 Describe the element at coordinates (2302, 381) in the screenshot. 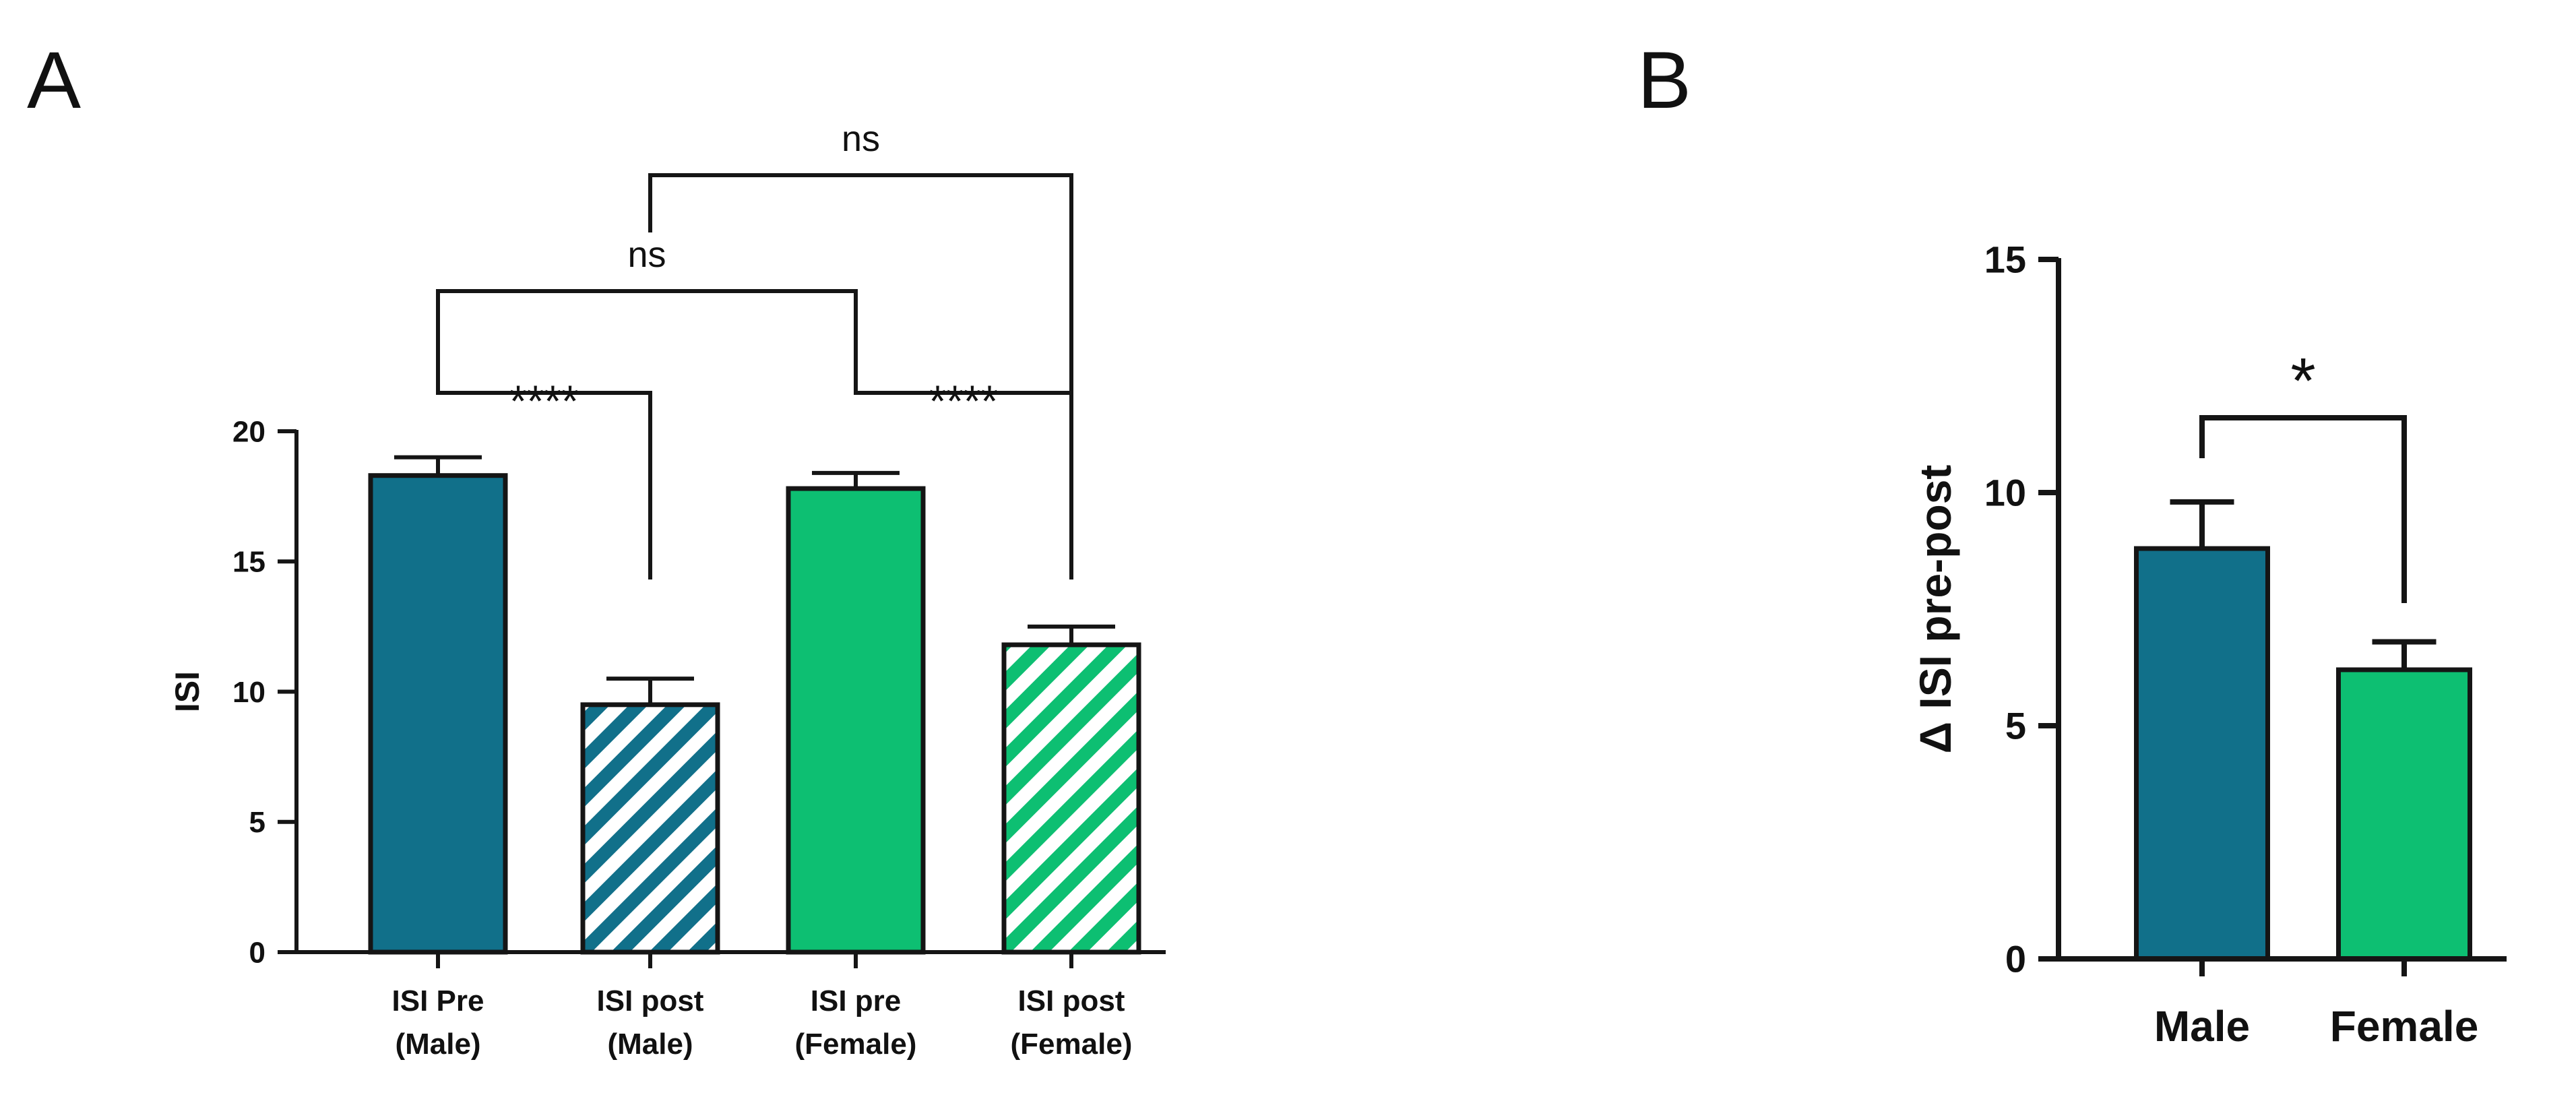

I see `significance-label: *` at that location.